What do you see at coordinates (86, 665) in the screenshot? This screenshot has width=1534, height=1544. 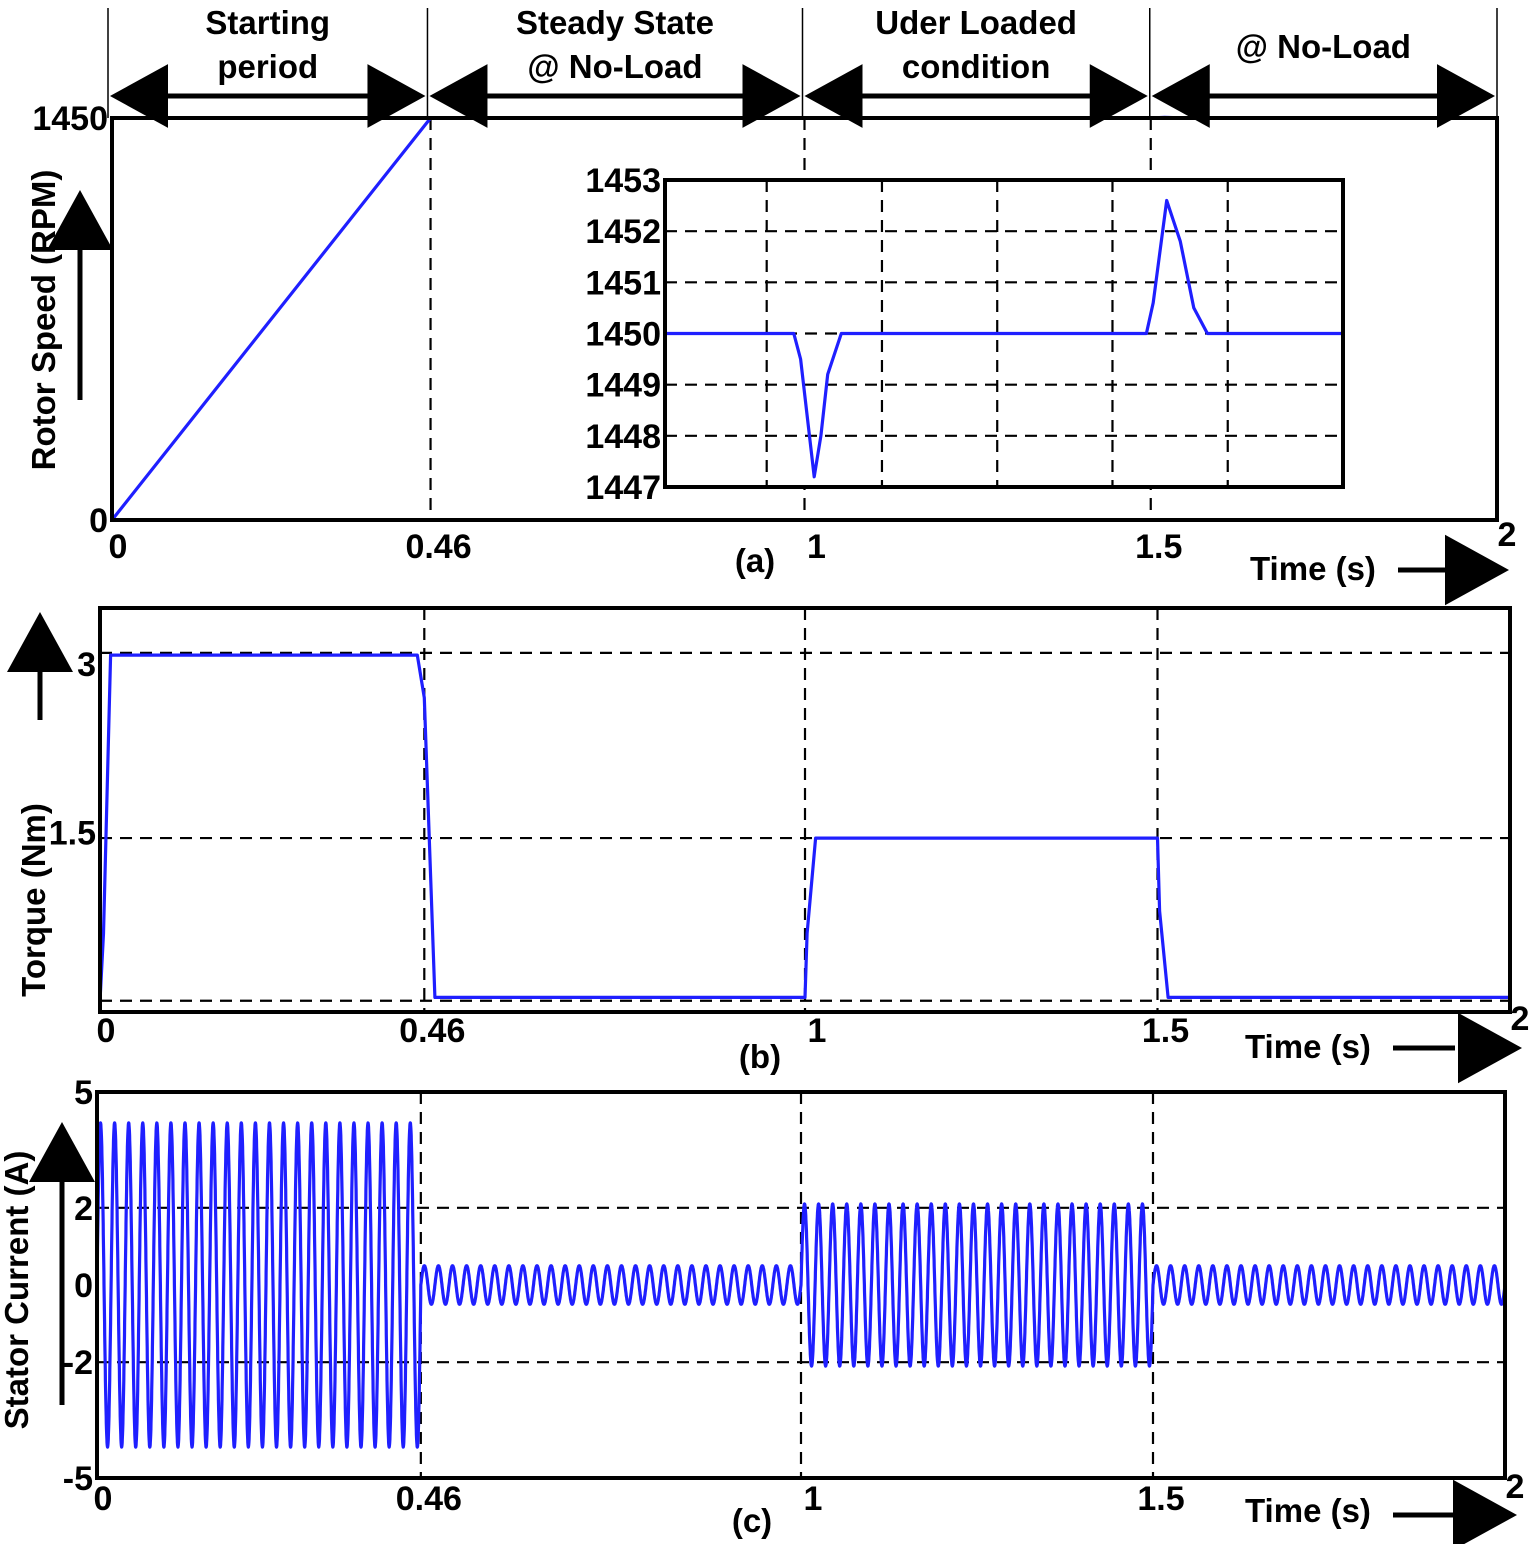 I see `y-tick-label: 3` at bounding box center [86, 665].